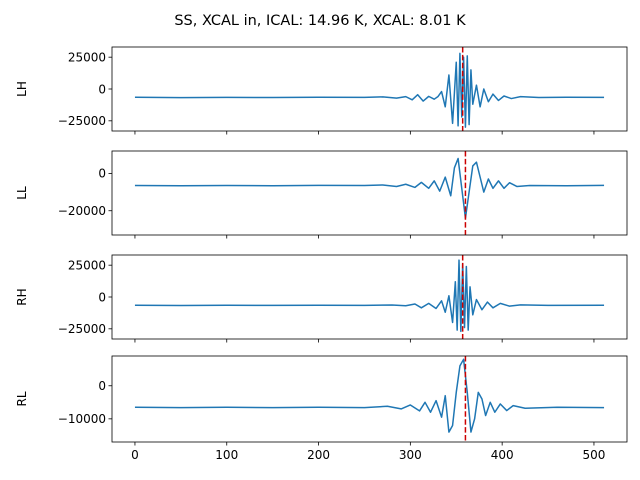 The image size is (640, 480). I want to click on x-tick-label: 0, so click(135, 455).